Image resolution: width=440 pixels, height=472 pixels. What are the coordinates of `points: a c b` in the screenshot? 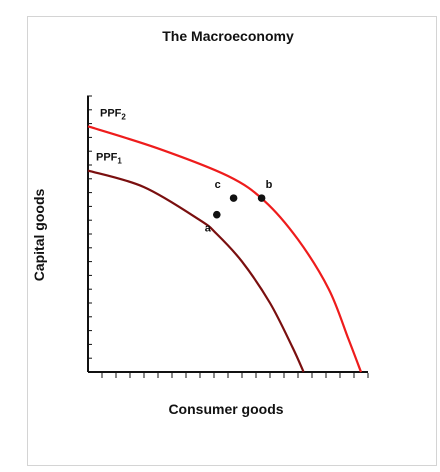 It's located at (239, 207).